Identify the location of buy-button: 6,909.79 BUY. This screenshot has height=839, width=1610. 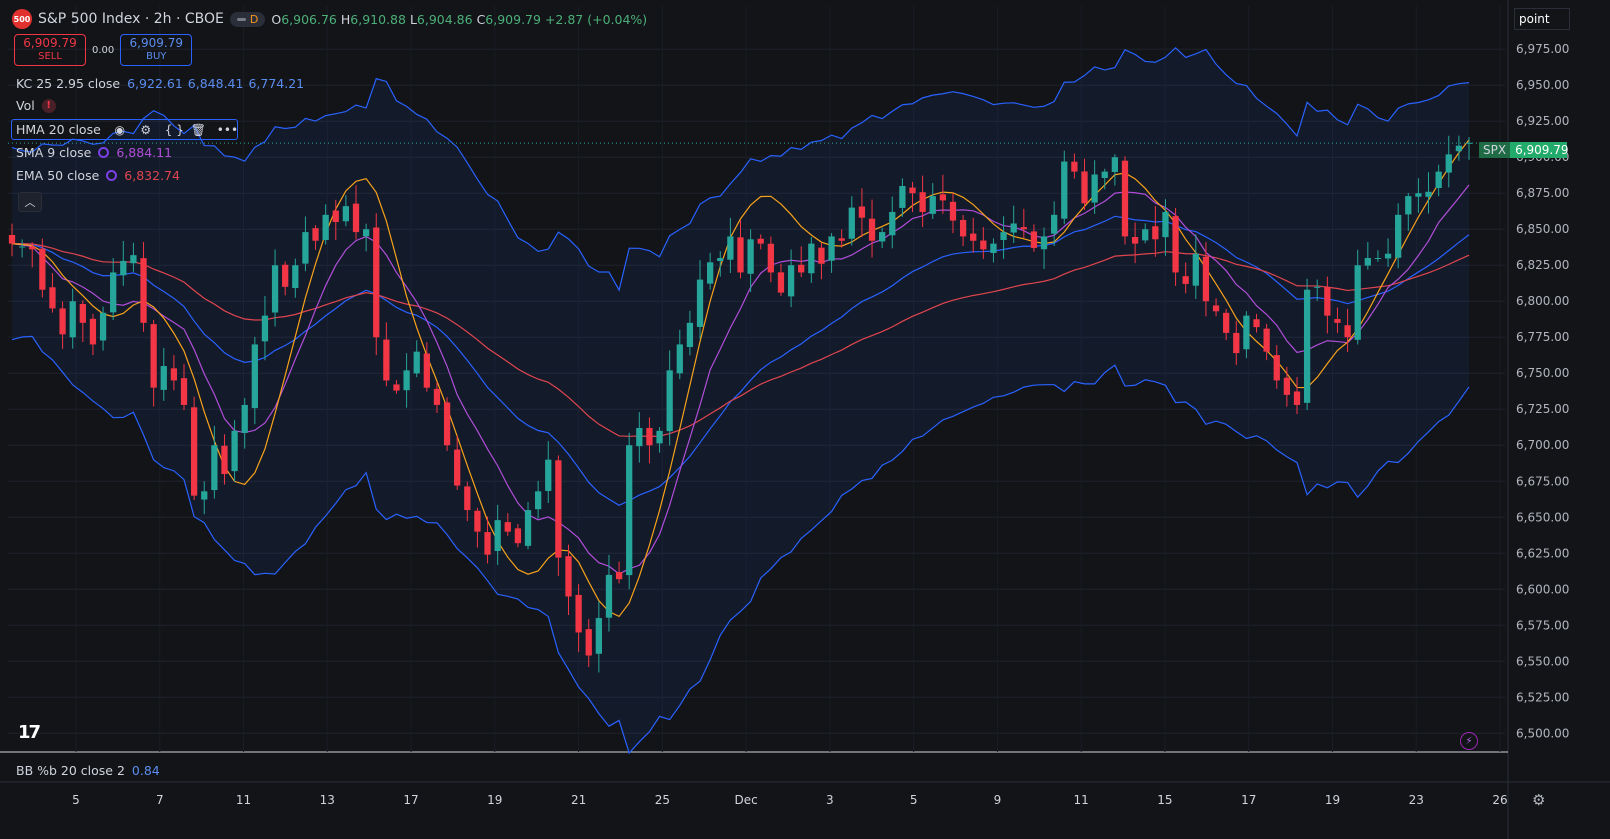
(156, 50).